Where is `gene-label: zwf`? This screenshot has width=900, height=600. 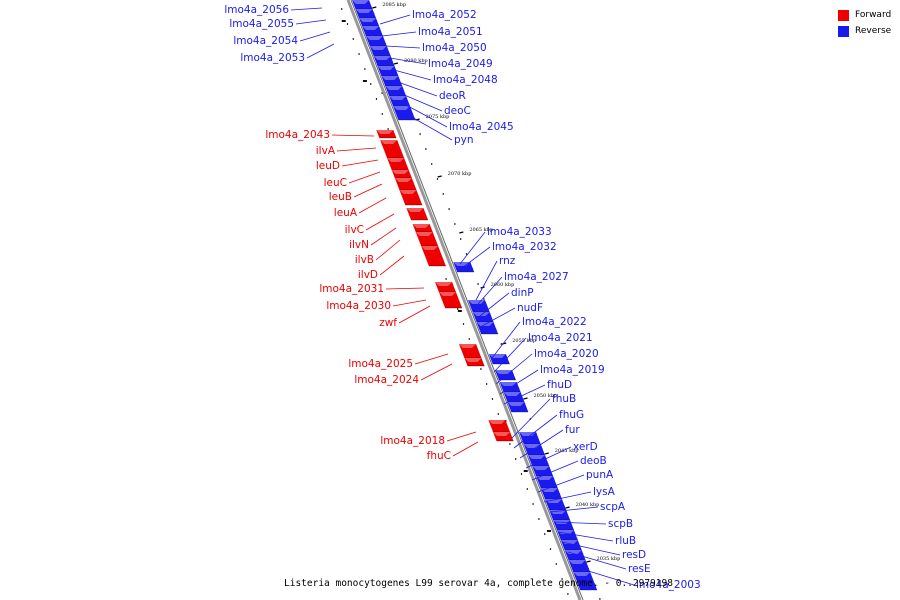 gene-label: zwf is located at coordinates (388, 323).